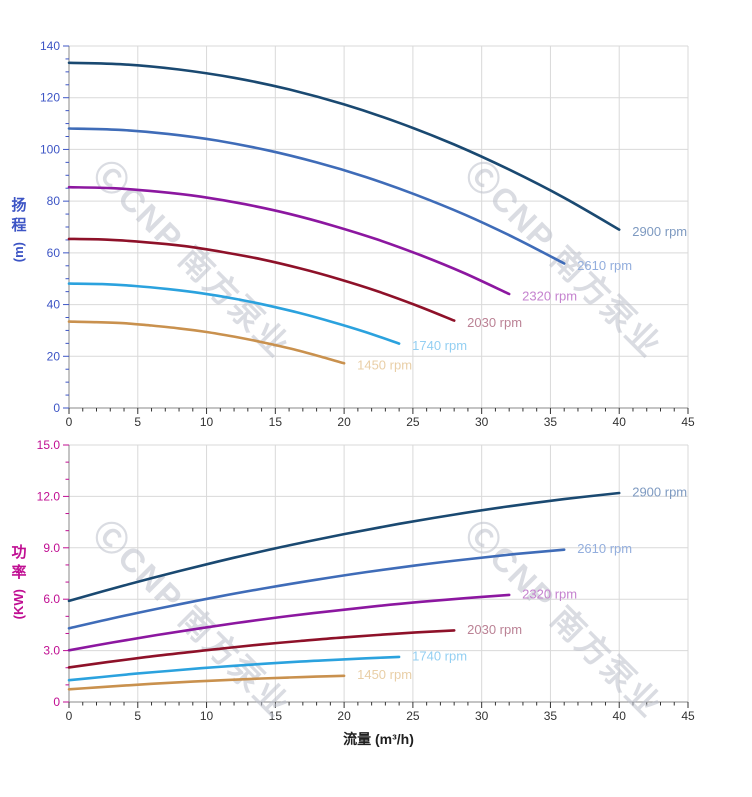  Describe the element at coordinates (234, 668) in the screenshot. I see `curve-1740rpm-power` at that location.